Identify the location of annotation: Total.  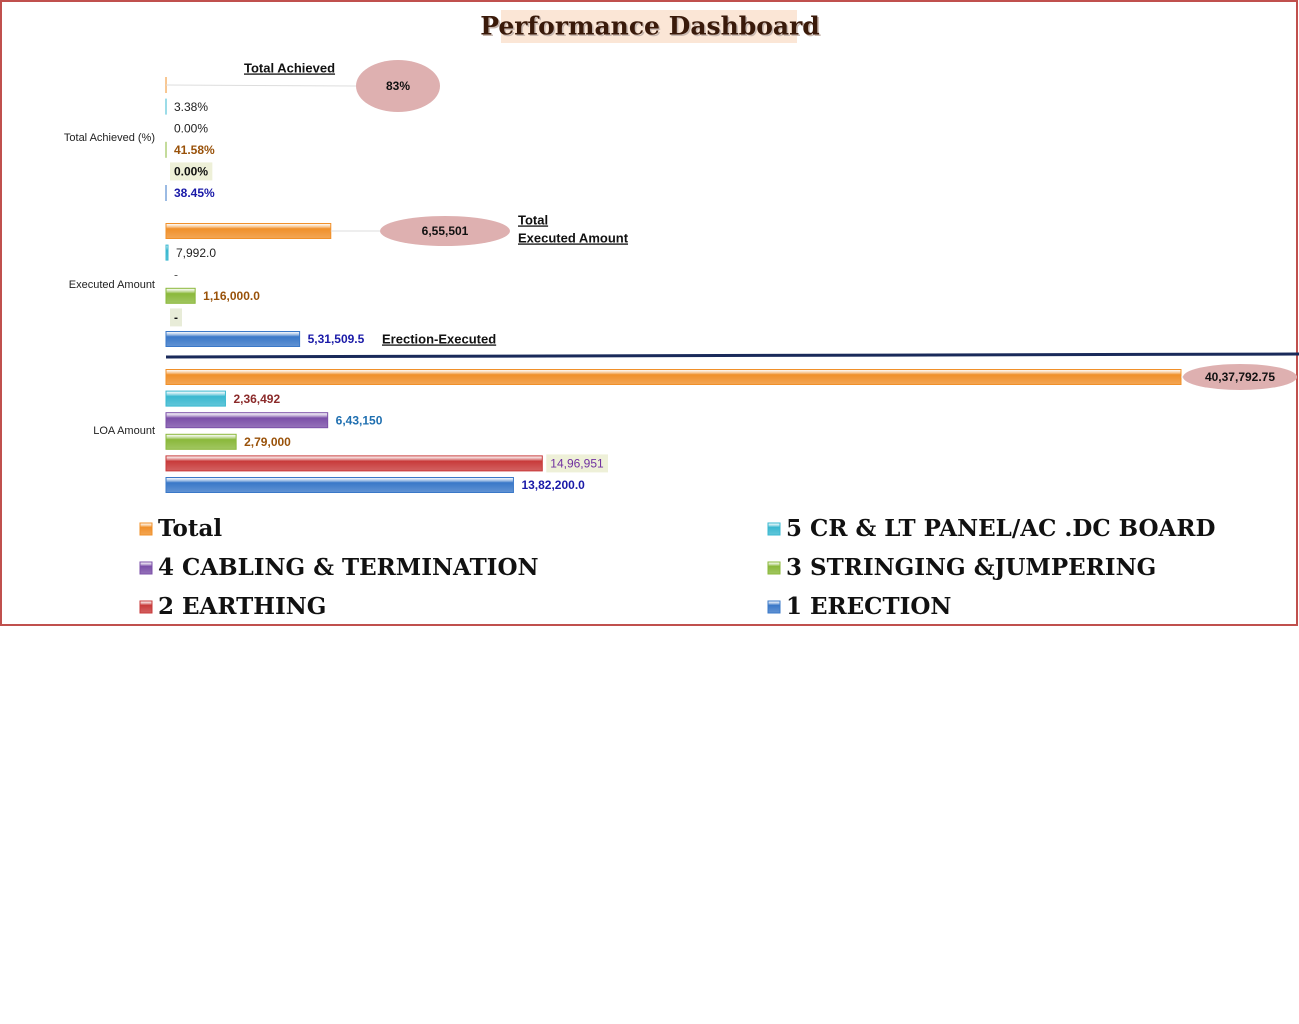
(533, 219).